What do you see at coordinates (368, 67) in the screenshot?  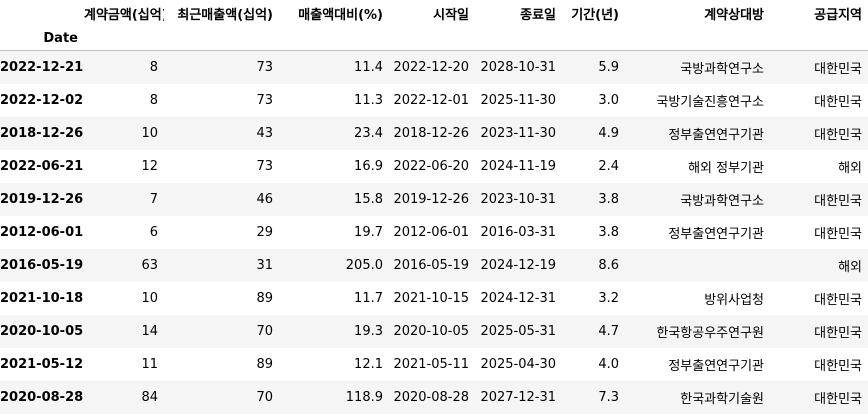 I see `table-cell: 11.4` at bounding box center [368, 67].